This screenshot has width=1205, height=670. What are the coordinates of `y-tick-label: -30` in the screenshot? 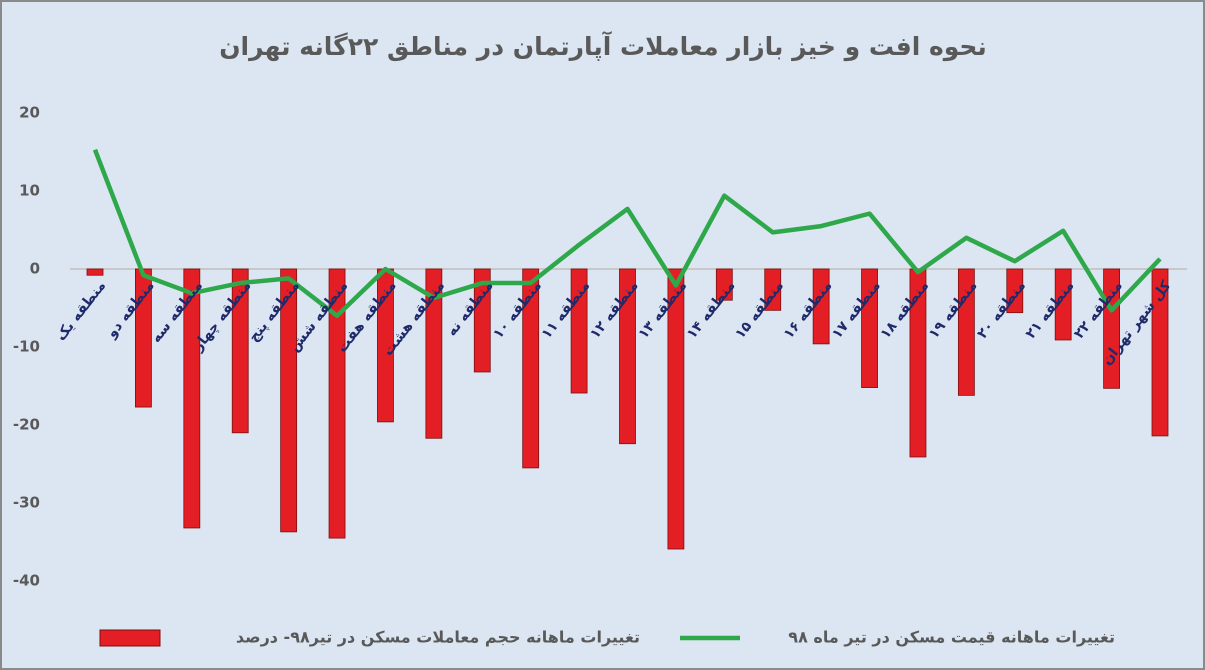 It's located at (26, 503).